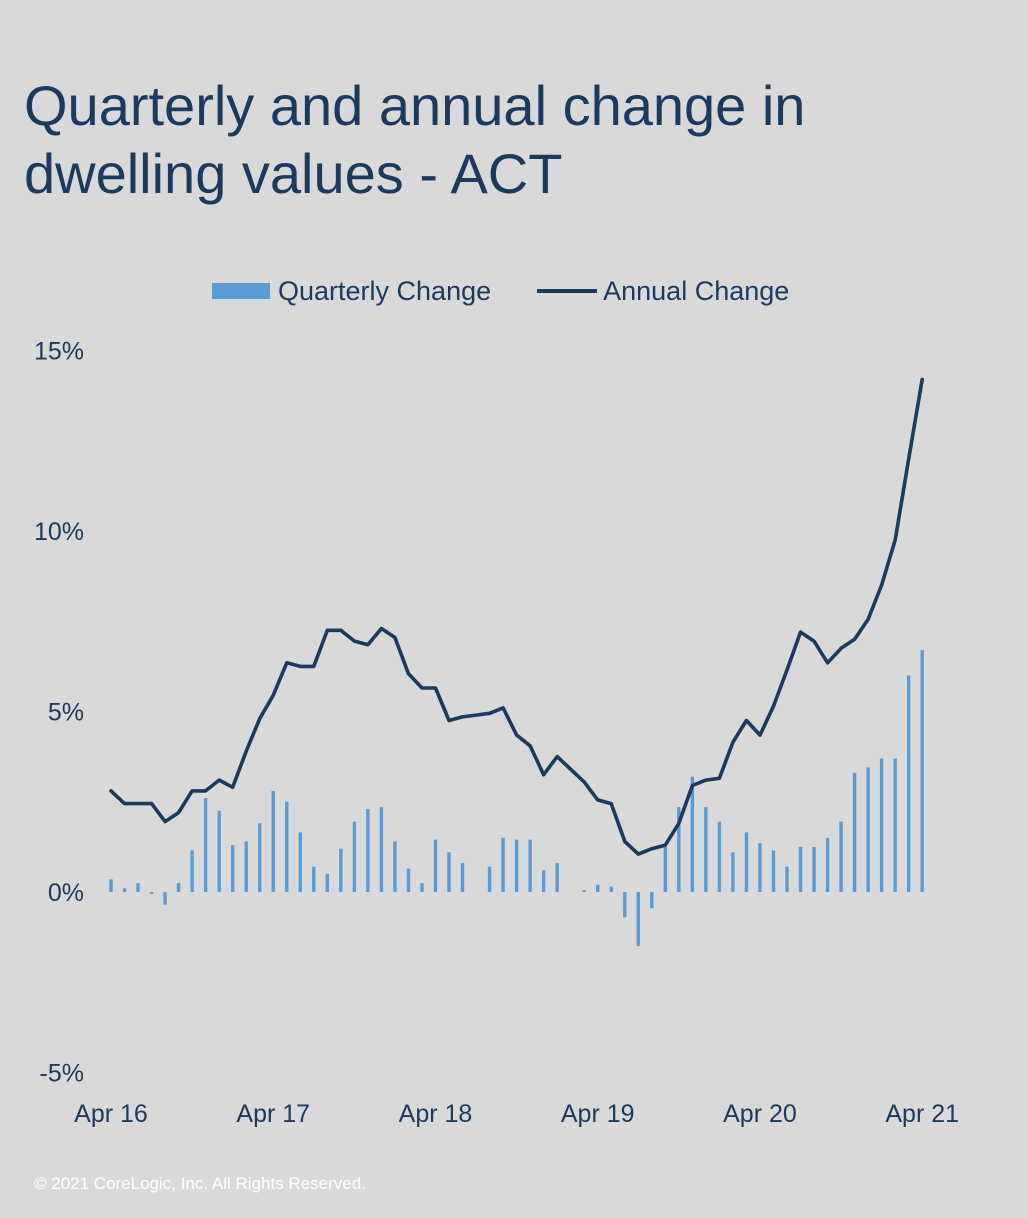 This screenshot has width=1028, height=1218. I want to click on chart-title-line-1: Quarterly and annual change in, so click(415, 105).